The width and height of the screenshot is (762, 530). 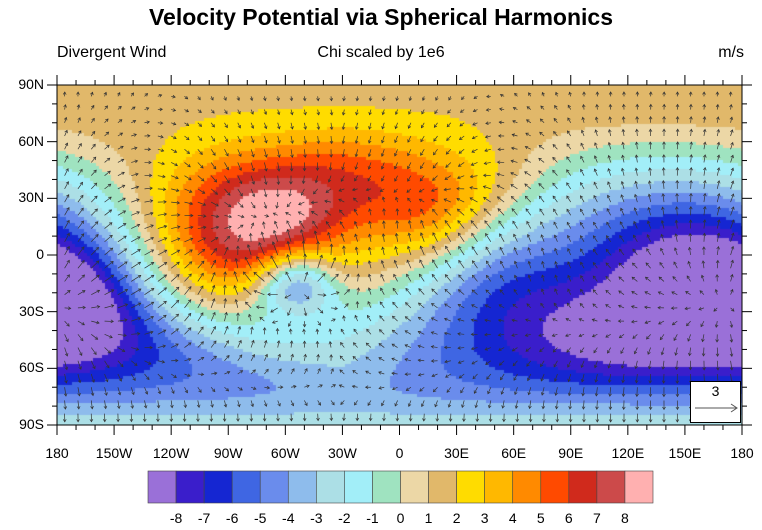 What do you see at coordinates (260, 518) in the screenshot?
I see `colorbar-label: -5` at bounding box center [260, 518].